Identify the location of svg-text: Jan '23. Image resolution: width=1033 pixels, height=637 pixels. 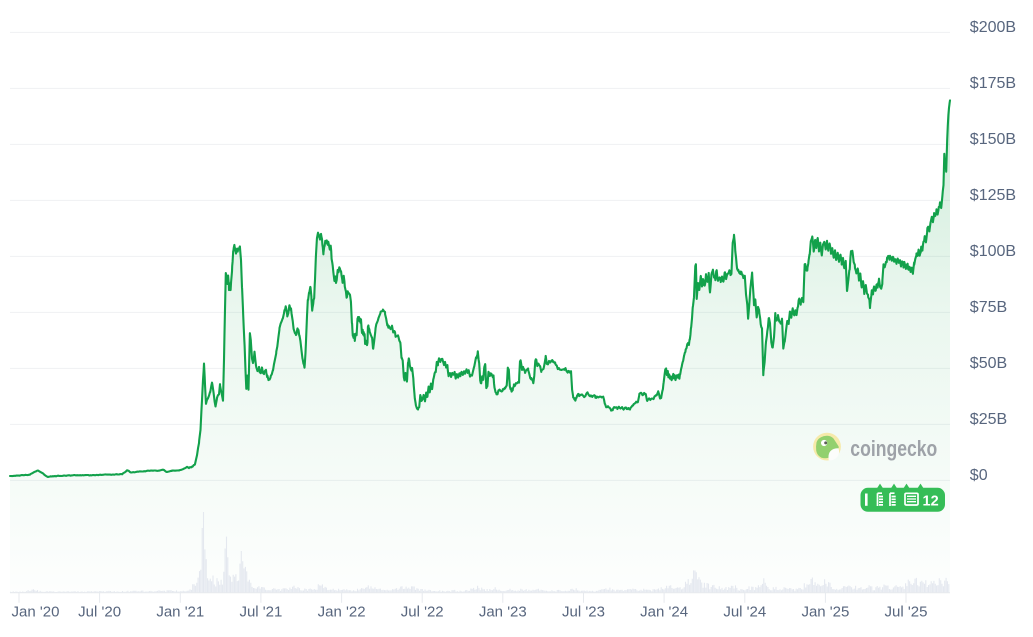
(503, 612).